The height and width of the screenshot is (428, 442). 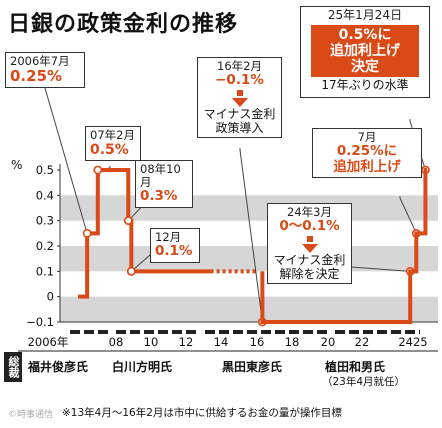 I want to click on callout-2008-10: 08年10月 0.3%, so click(x=164, y=184).